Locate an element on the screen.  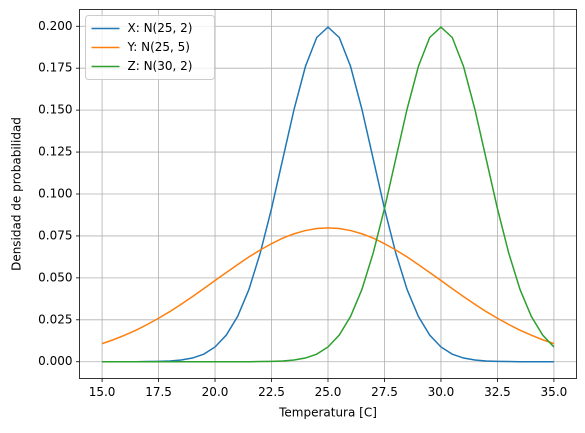
x-tick-label: 25.0 is located at coordinates (328, 392).